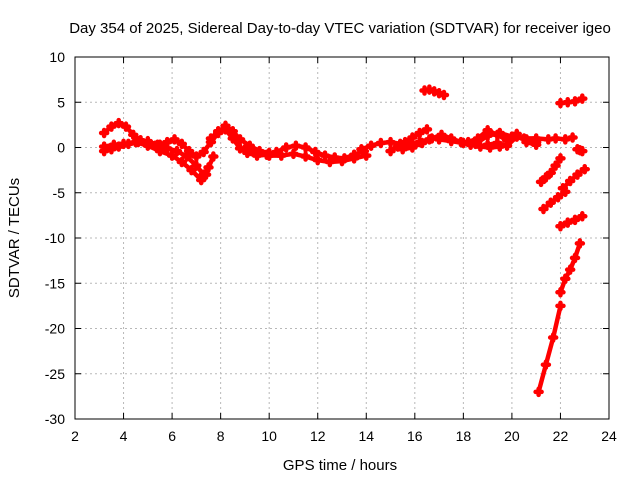  Describe the element at coordinates (512, 436) in the screenshot. I see `x-tick-label: 20` at that location.